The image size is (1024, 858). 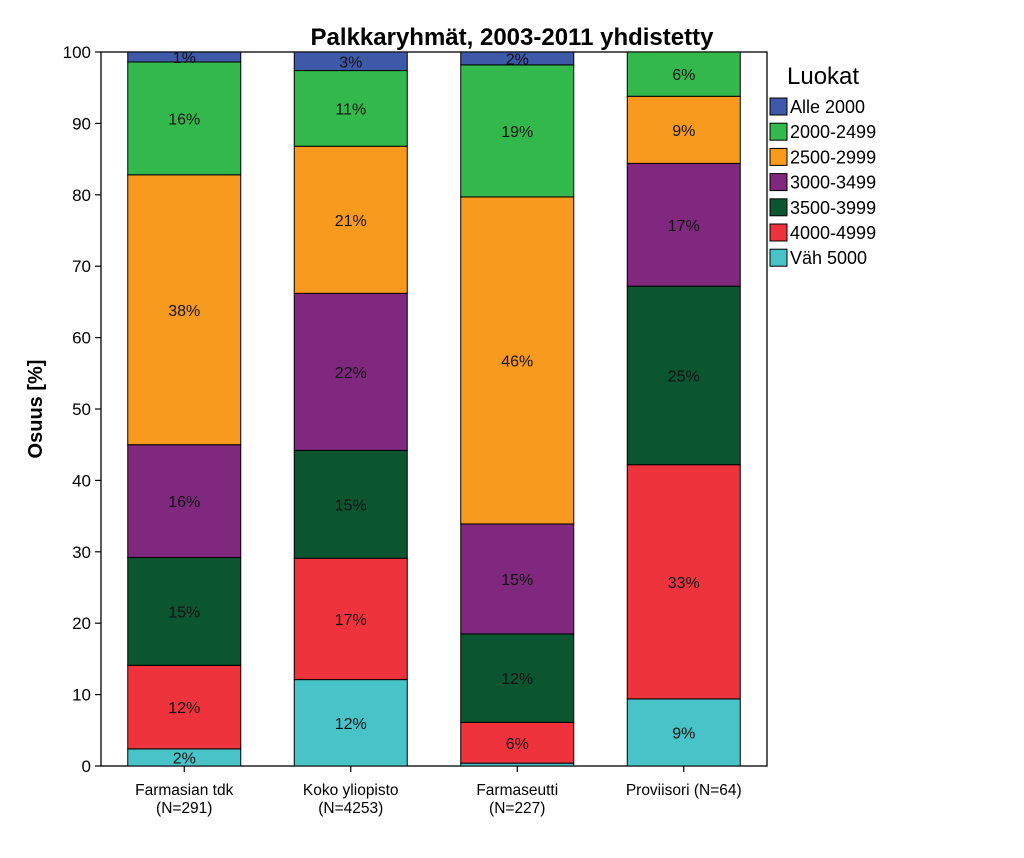 I want to click on y-tick-label: 20, so click(x=81, y=623).